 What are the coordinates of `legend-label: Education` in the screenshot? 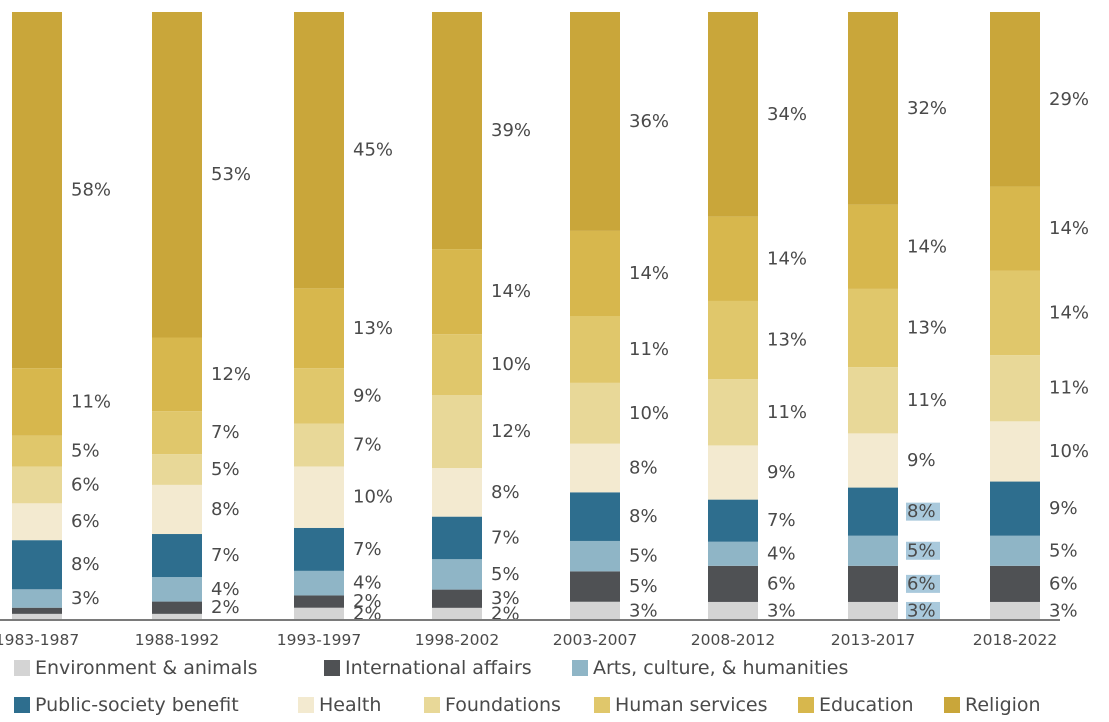 It's located at (866, 705).